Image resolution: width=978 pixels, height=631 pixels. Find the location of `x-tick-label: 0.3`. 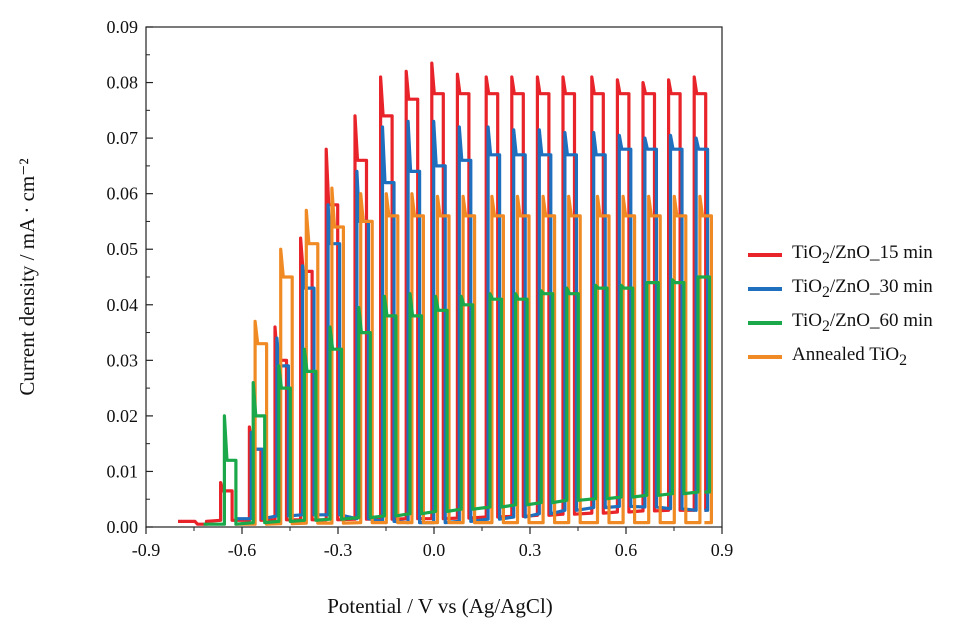

x-tick-label: 0.3 is located at coordinates (530, 550).